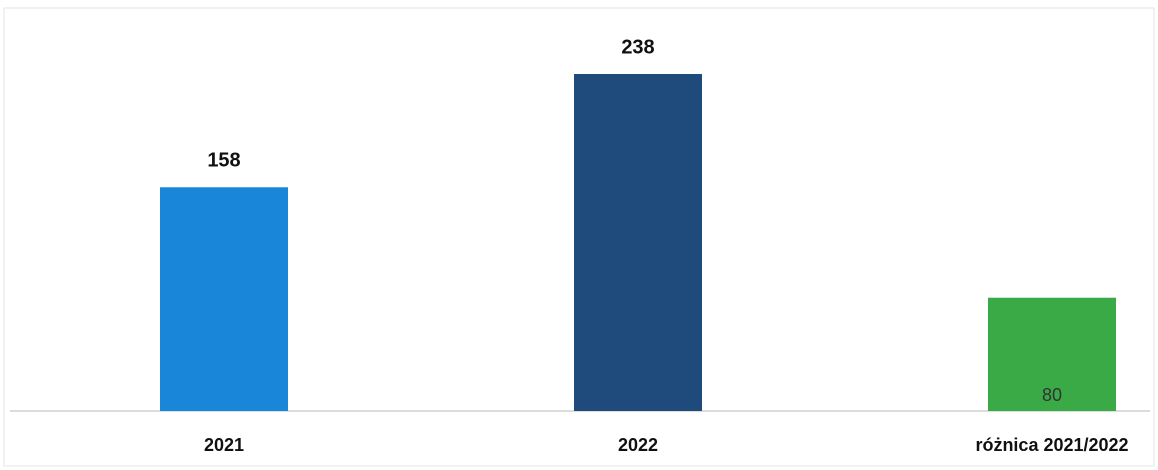  Describe the element at coordinates (224, 445) in the screenshot. I see `x-tick-label: 2021` at that location.